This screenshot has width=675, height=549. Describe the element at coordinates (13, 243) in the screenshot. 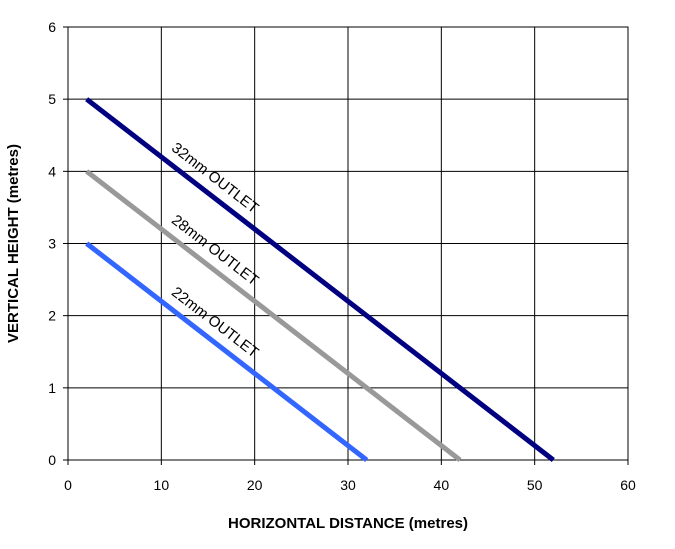

I see `y-axis-title: VERTICAL HEIGHT (metres)` at that location.